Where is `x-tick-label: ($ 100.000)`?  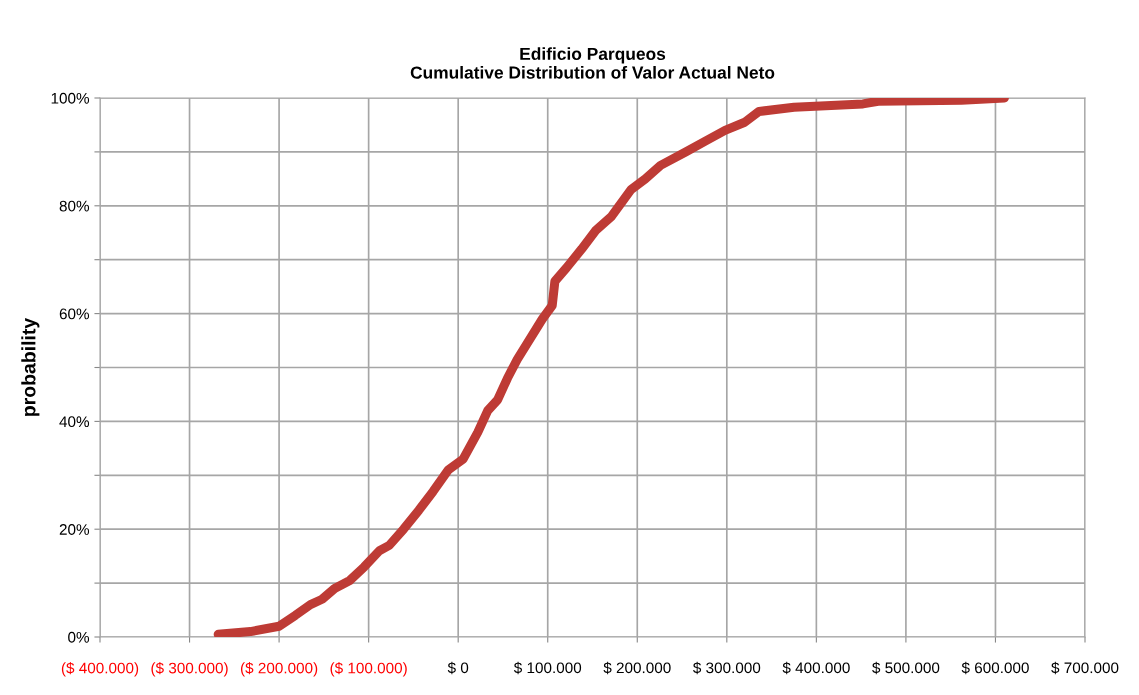
x-tick-label: ($ 100.000) is located at coordinates (368, 669).